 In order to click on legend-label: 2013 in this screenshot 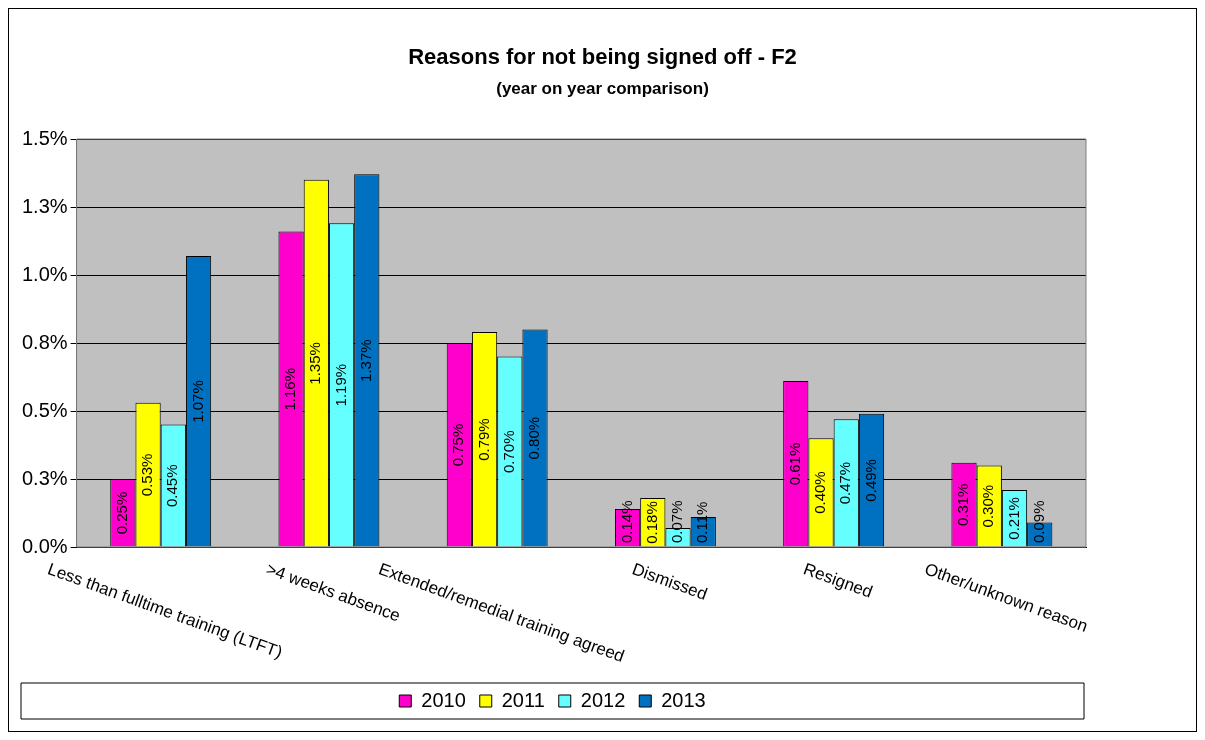, I will do `click(683, 699)`.